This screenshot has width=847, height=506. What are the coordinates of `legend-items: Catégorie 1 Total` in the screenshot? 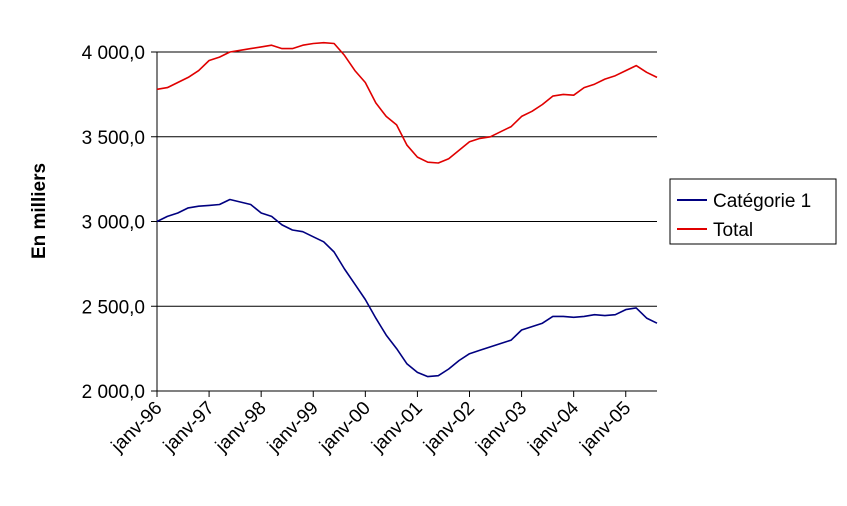 It's located at (744, 216).